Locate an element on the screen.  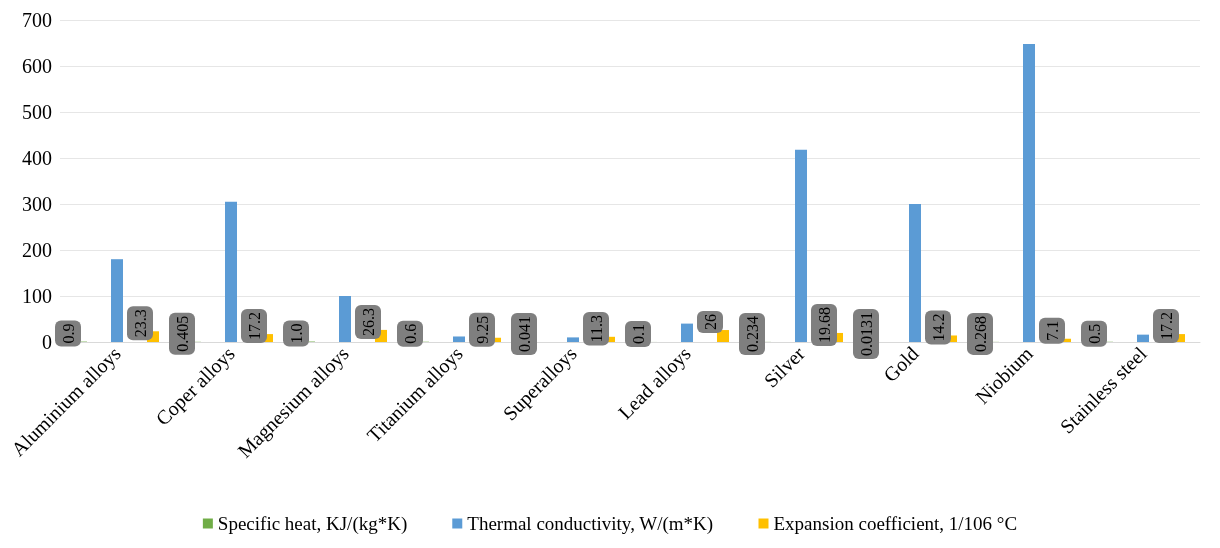
data-label: 0.268 is located at coordinates (980, 333).